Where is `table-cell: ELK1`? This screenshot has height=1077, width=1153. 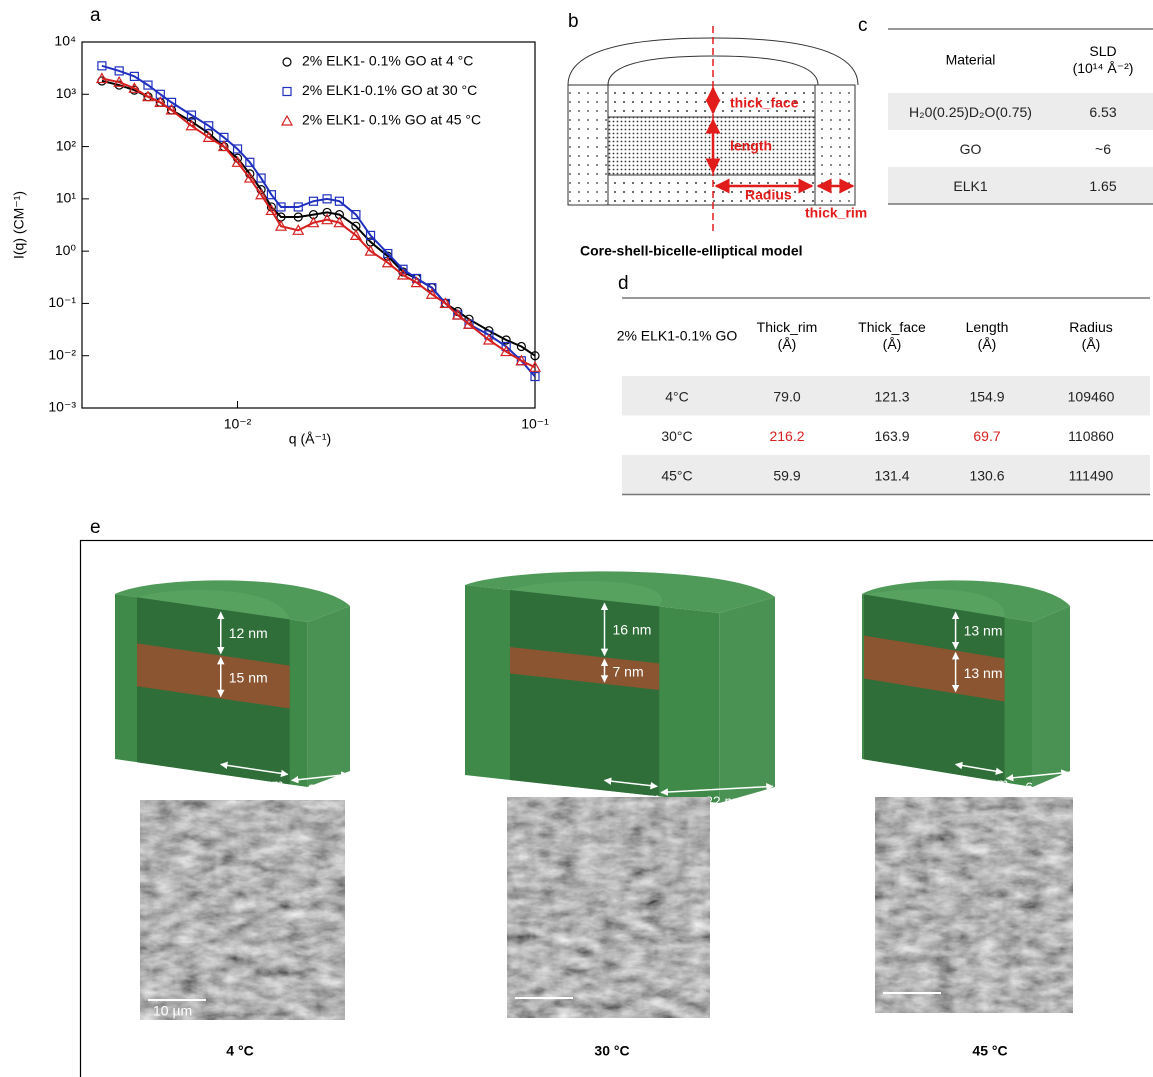
table-cell: ELK1 is located at coordinates (970, 186).